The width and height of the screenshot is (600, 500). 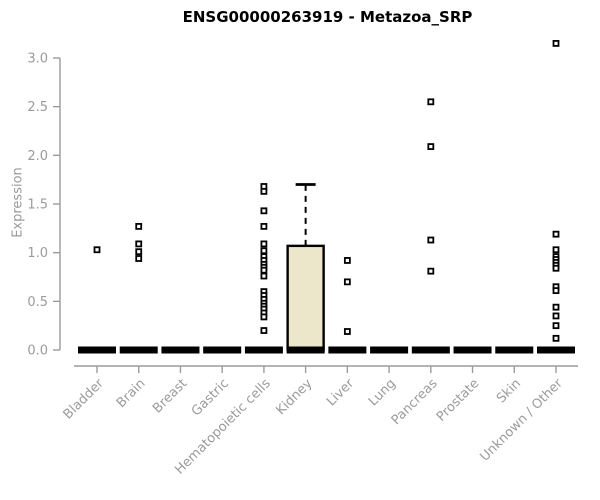 I want to click on y-tick-label: 3.0, so click(x=37, y=59).